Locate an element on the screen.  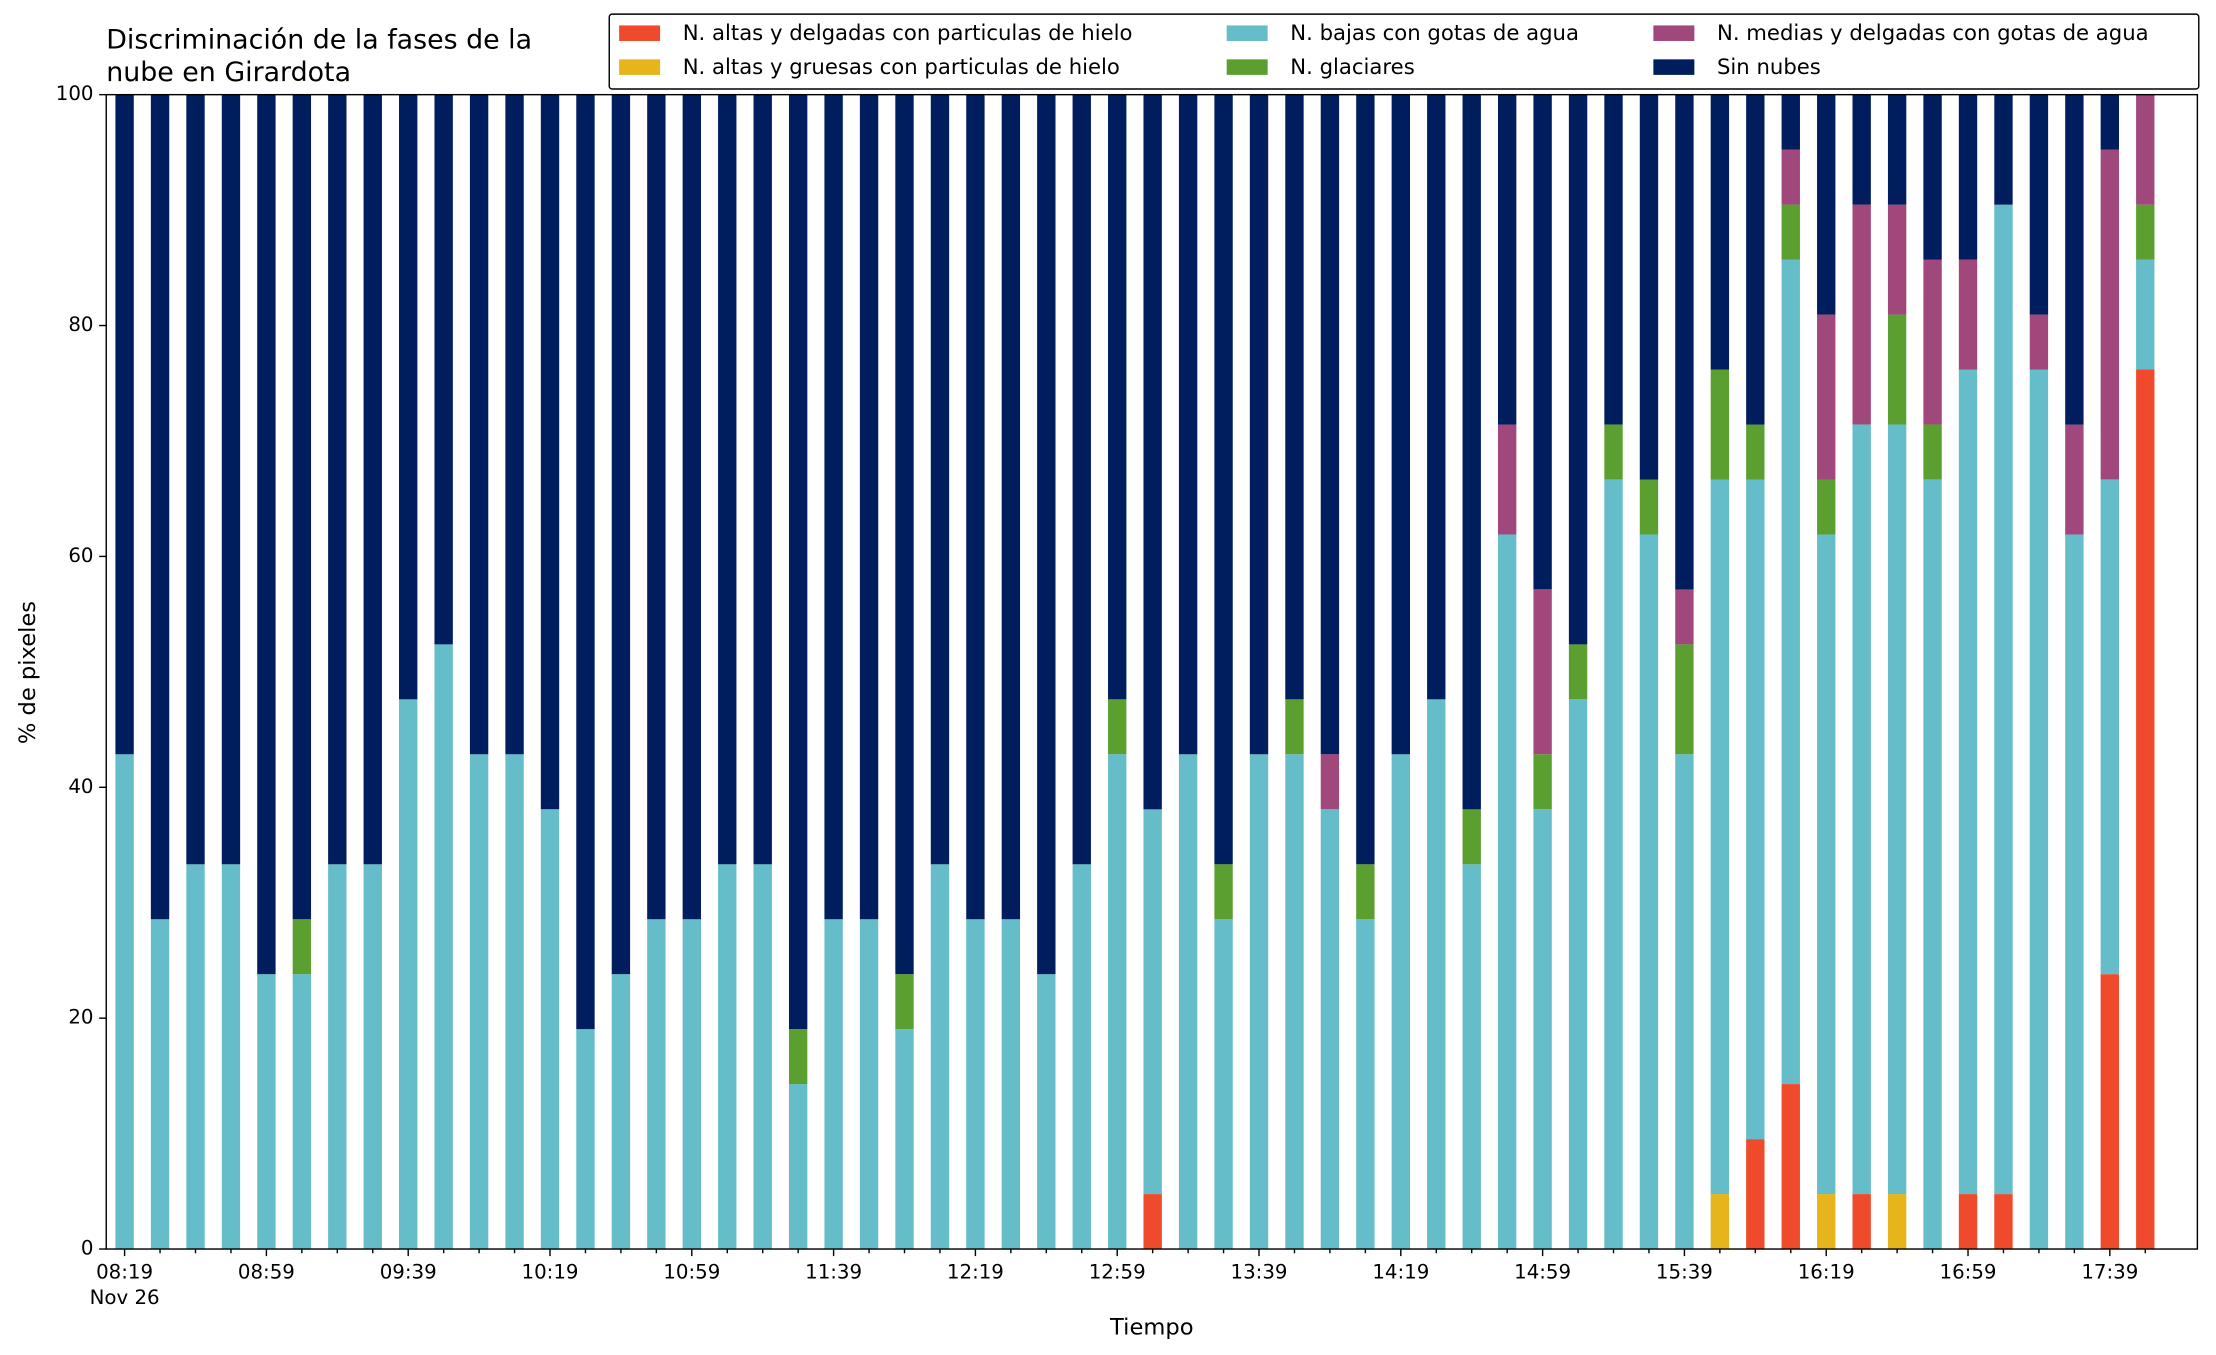
y-tick-label: 0 is located at coordinates (87, 1248).